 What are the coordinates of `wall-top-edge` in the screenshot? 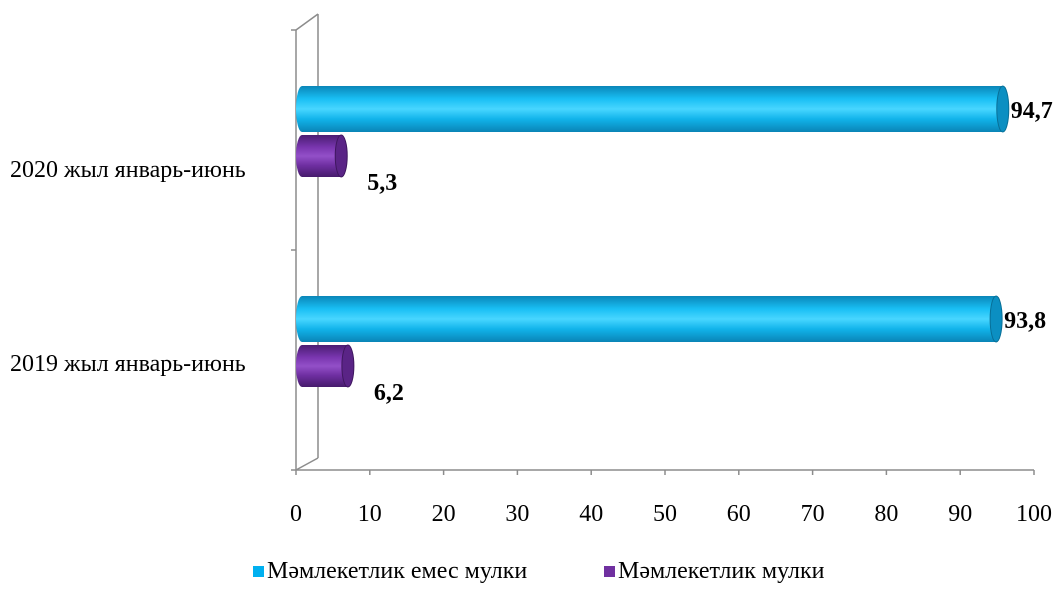 It's located at (307, 22).